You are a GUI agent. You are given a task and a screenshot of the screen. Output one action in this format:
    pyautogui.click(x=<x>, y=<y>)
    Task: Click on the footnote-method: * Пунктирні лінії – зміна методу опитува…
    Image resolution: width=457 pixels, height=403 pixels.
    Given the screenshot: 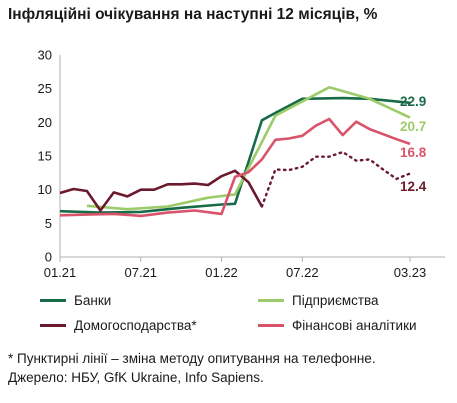 What is the action you would take?
    pyautogui.click(x=192, y=358)
    